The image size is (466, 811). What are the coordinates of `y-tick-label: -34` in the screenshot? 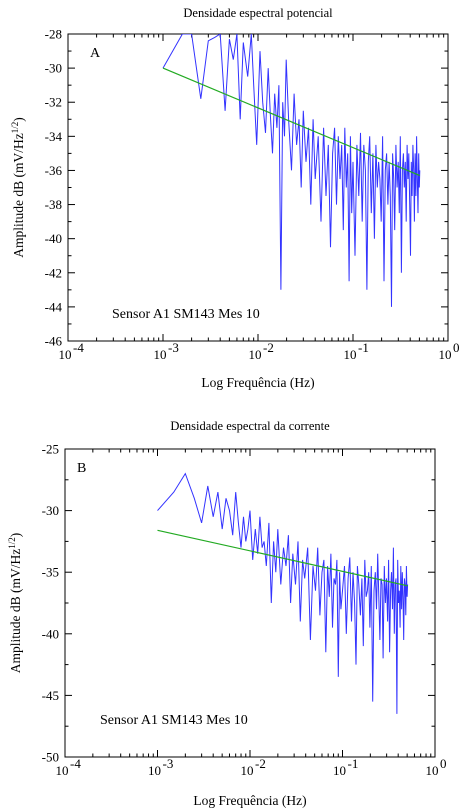 It's located at (54, 136).